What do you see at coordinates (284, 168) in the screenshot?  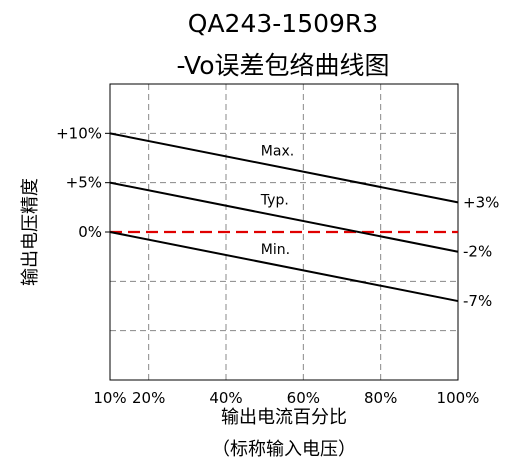 I see `series-line-max` at bounding box center [284, 168].